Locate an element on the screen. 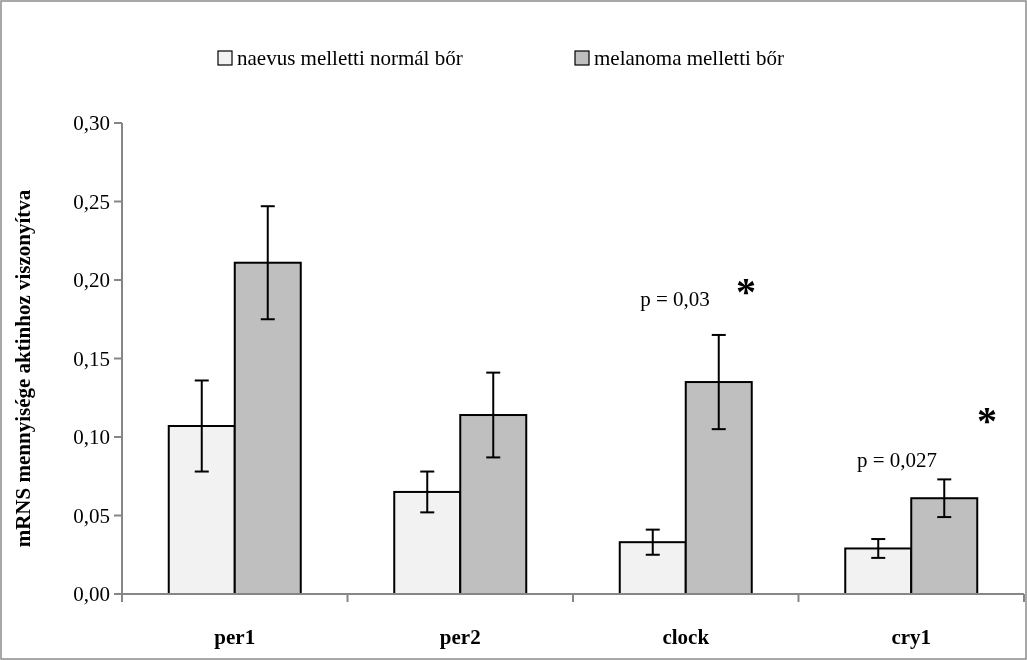  y-tick-label: 0,15 is located at coordinates (91, 358).